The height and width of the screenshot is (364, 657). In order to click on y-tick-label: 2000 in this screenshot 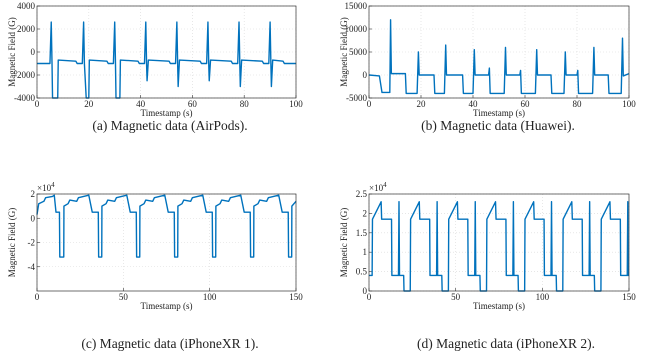, I will do `click(26, 29)`.